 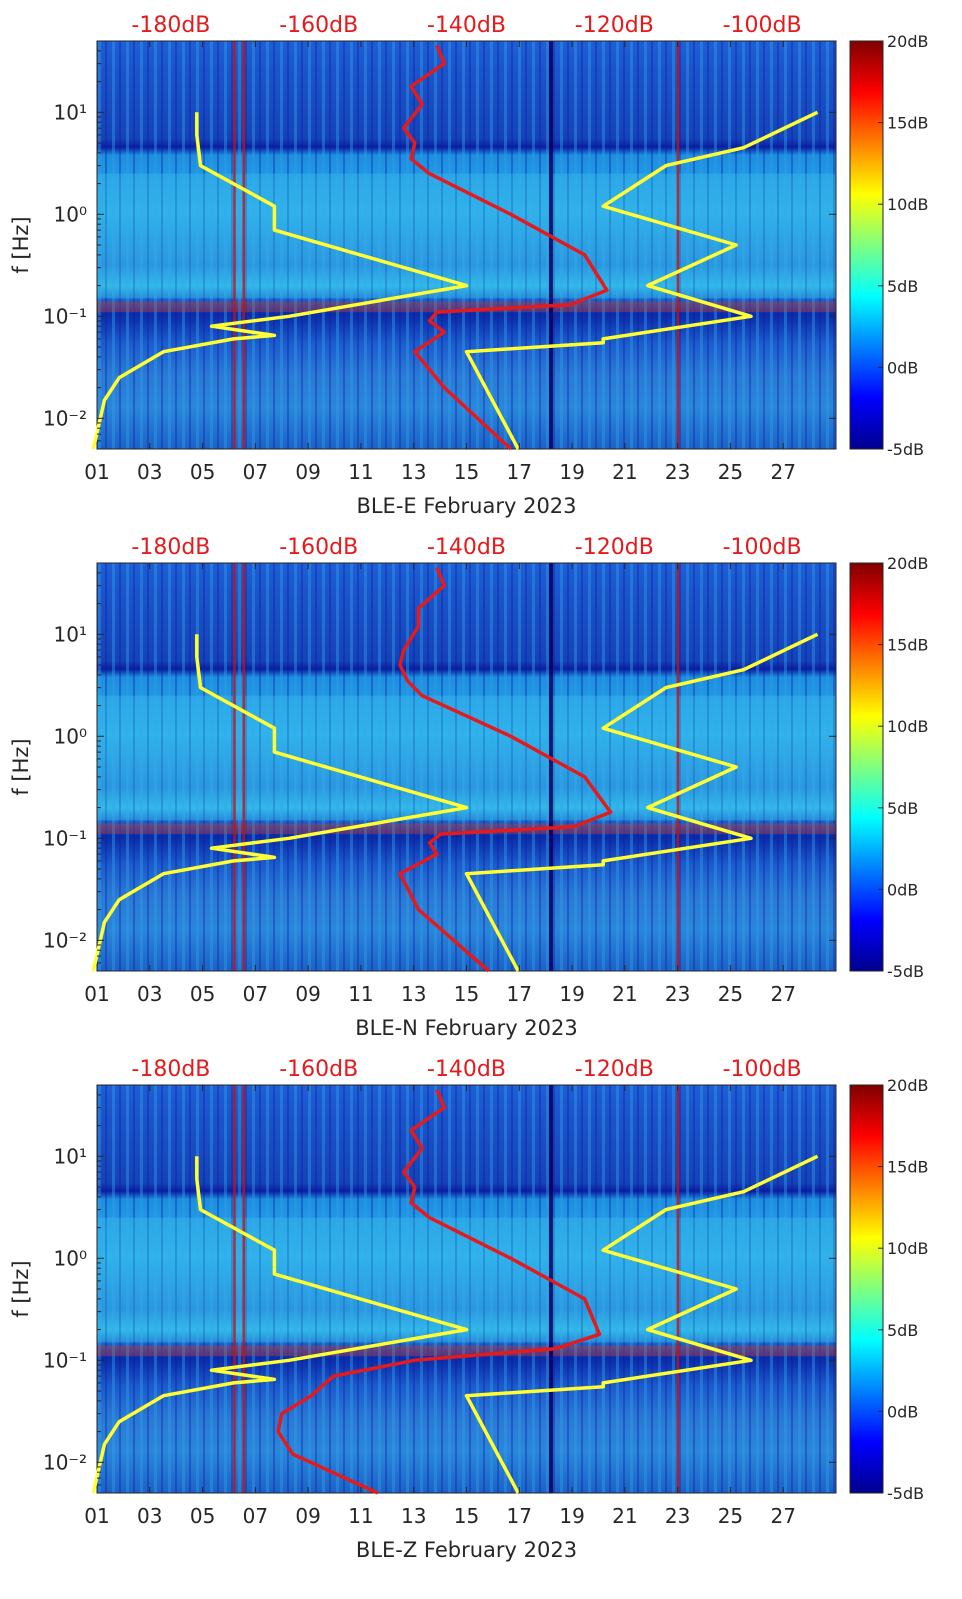 I want to click on y-tick-label: 10¹, so click(x=70, y=112).